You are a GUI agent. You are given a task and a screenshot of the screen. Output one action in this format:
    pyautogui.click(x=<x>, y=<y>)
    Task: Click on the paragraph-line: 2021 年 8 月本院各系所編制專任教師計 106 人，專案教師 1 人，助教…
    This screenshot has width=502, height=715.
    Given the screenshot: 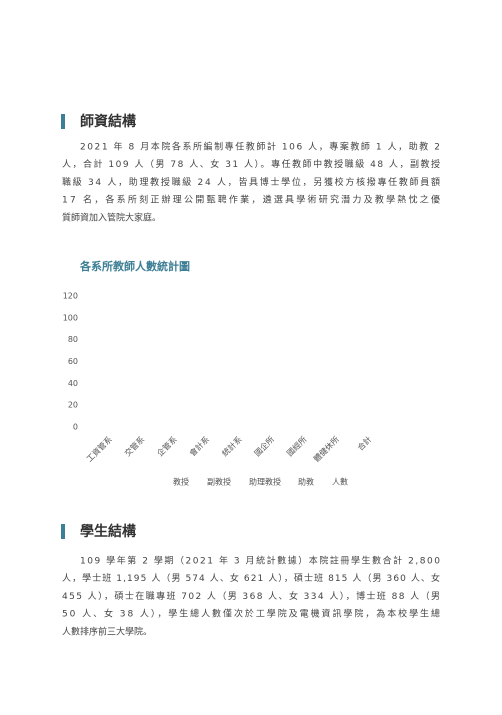 What is the action you would take?
    pyautogui.click(x=260, y=147)
    